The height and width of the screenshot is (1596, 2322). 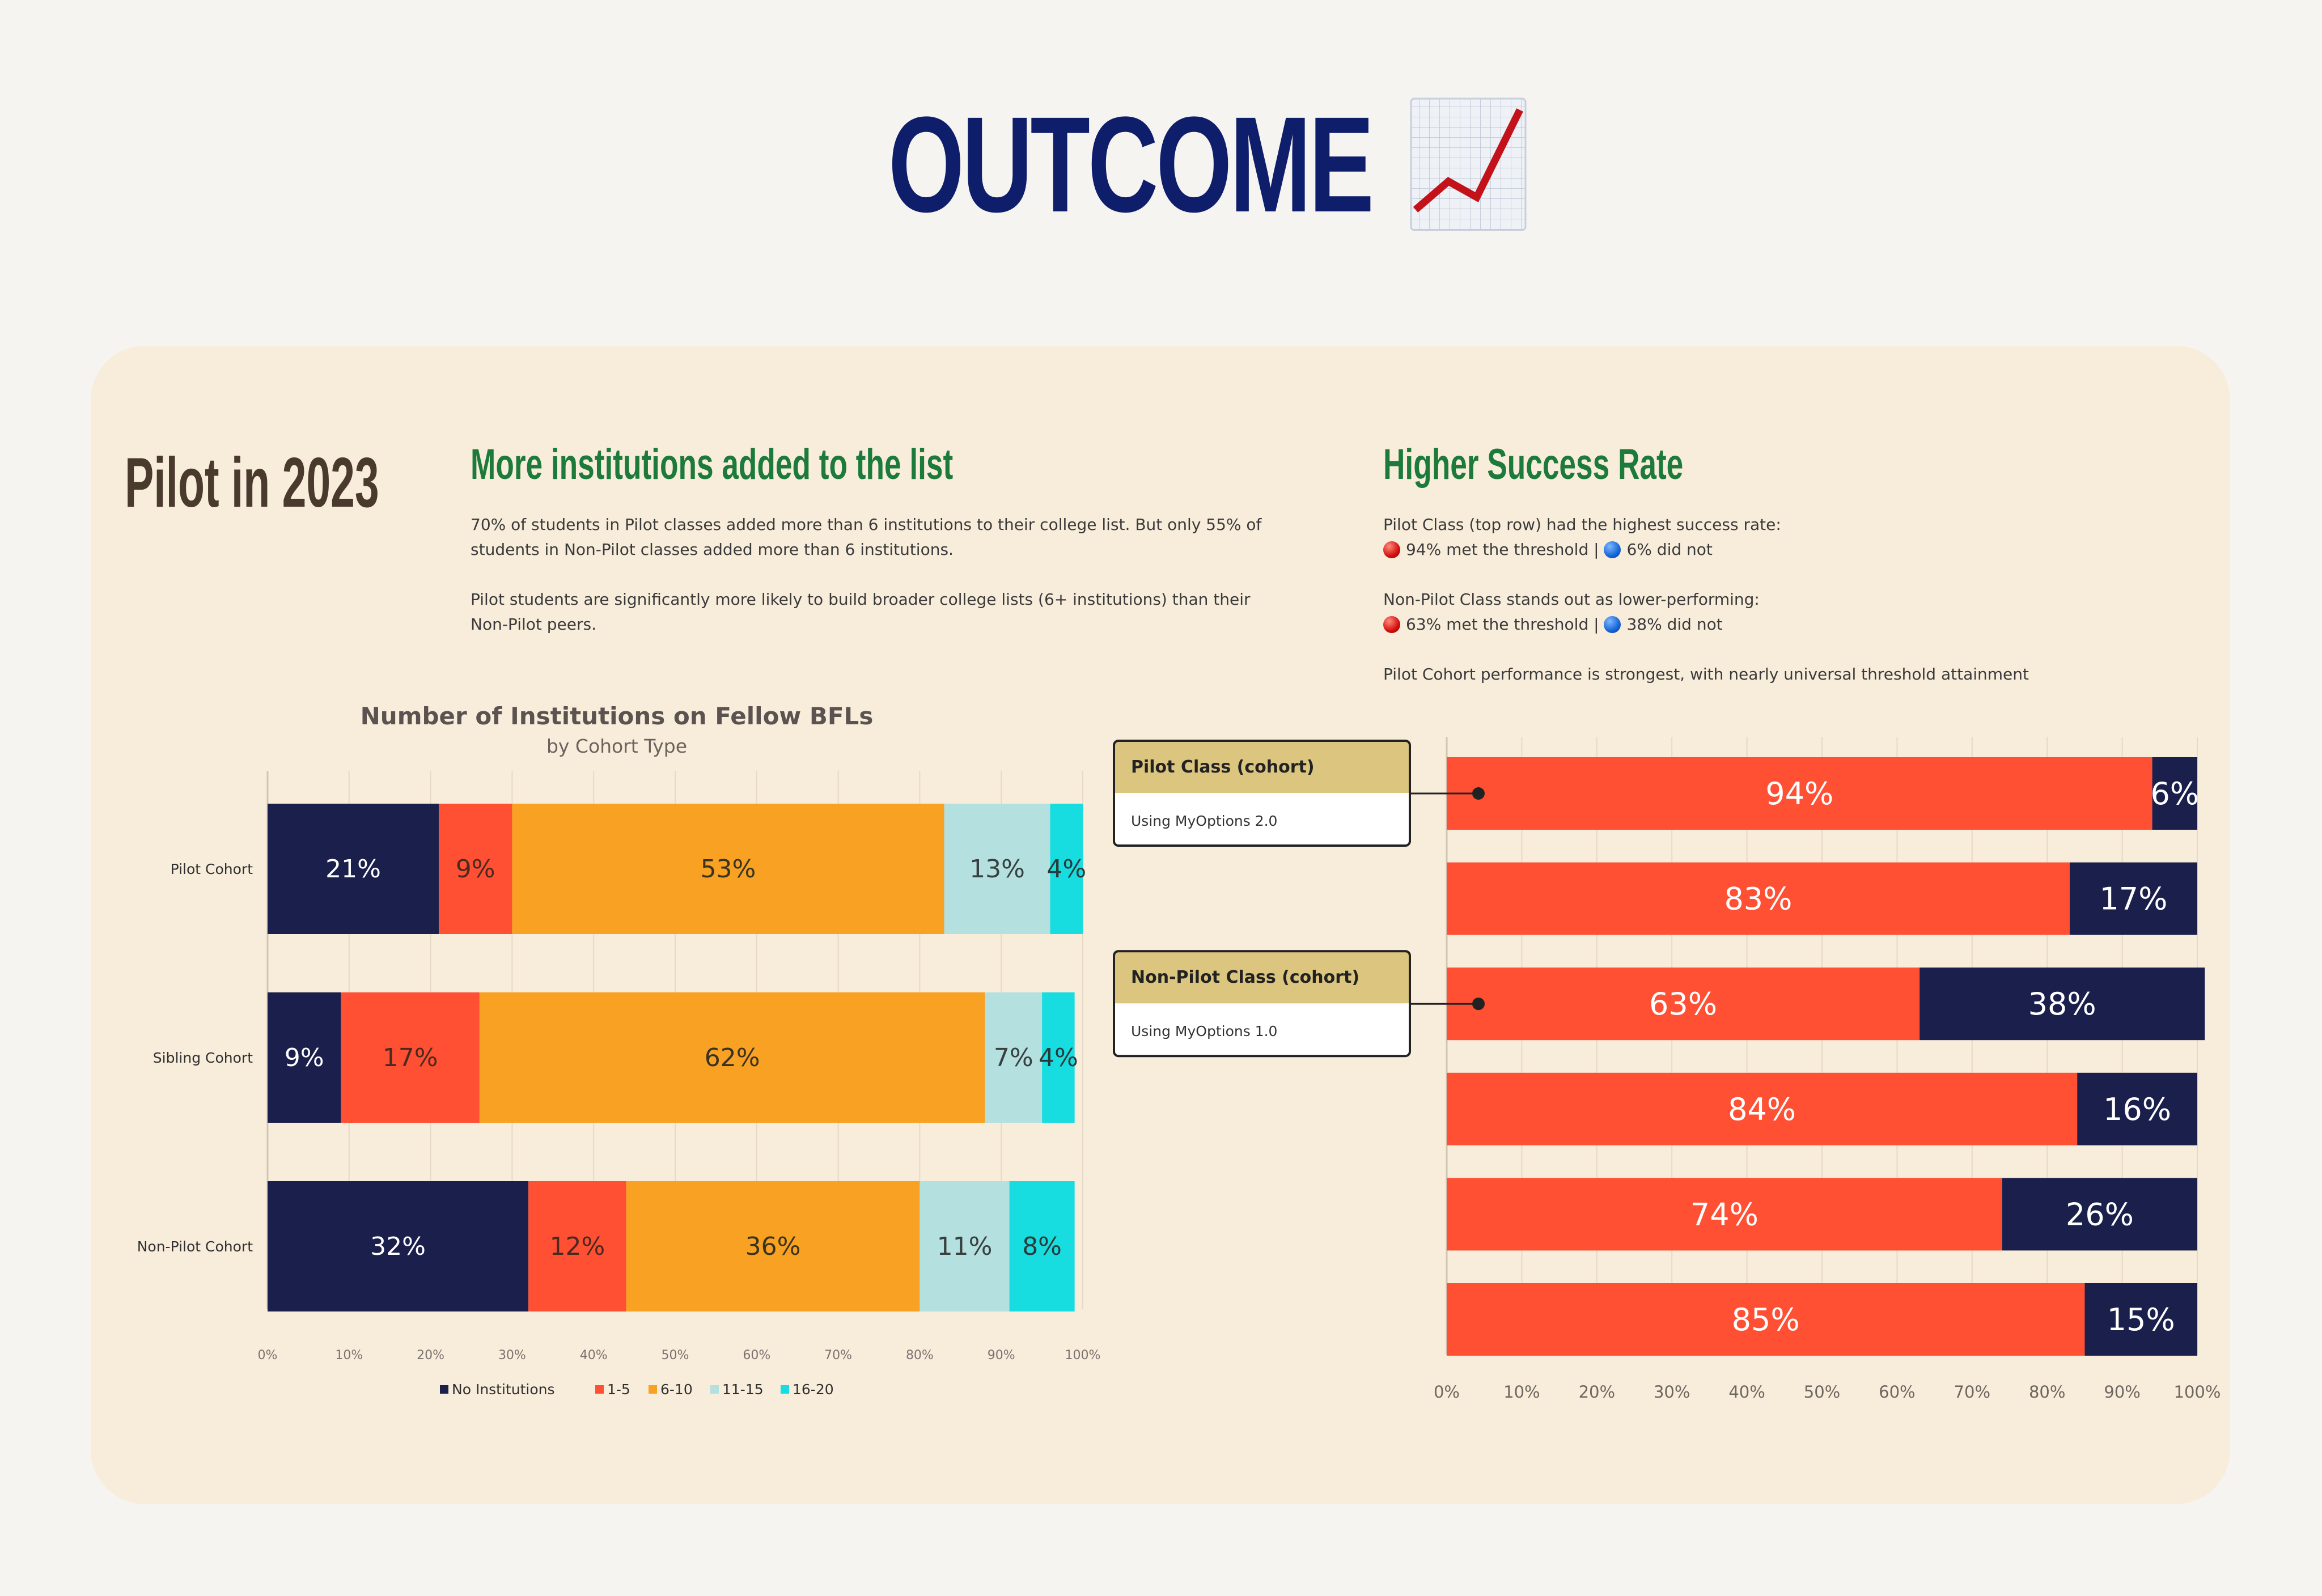 What do you see at coordinates (1822, 1392) in the screenshot?
I see `x-tick-label: 50%` at bounding box center [1822, 1392].